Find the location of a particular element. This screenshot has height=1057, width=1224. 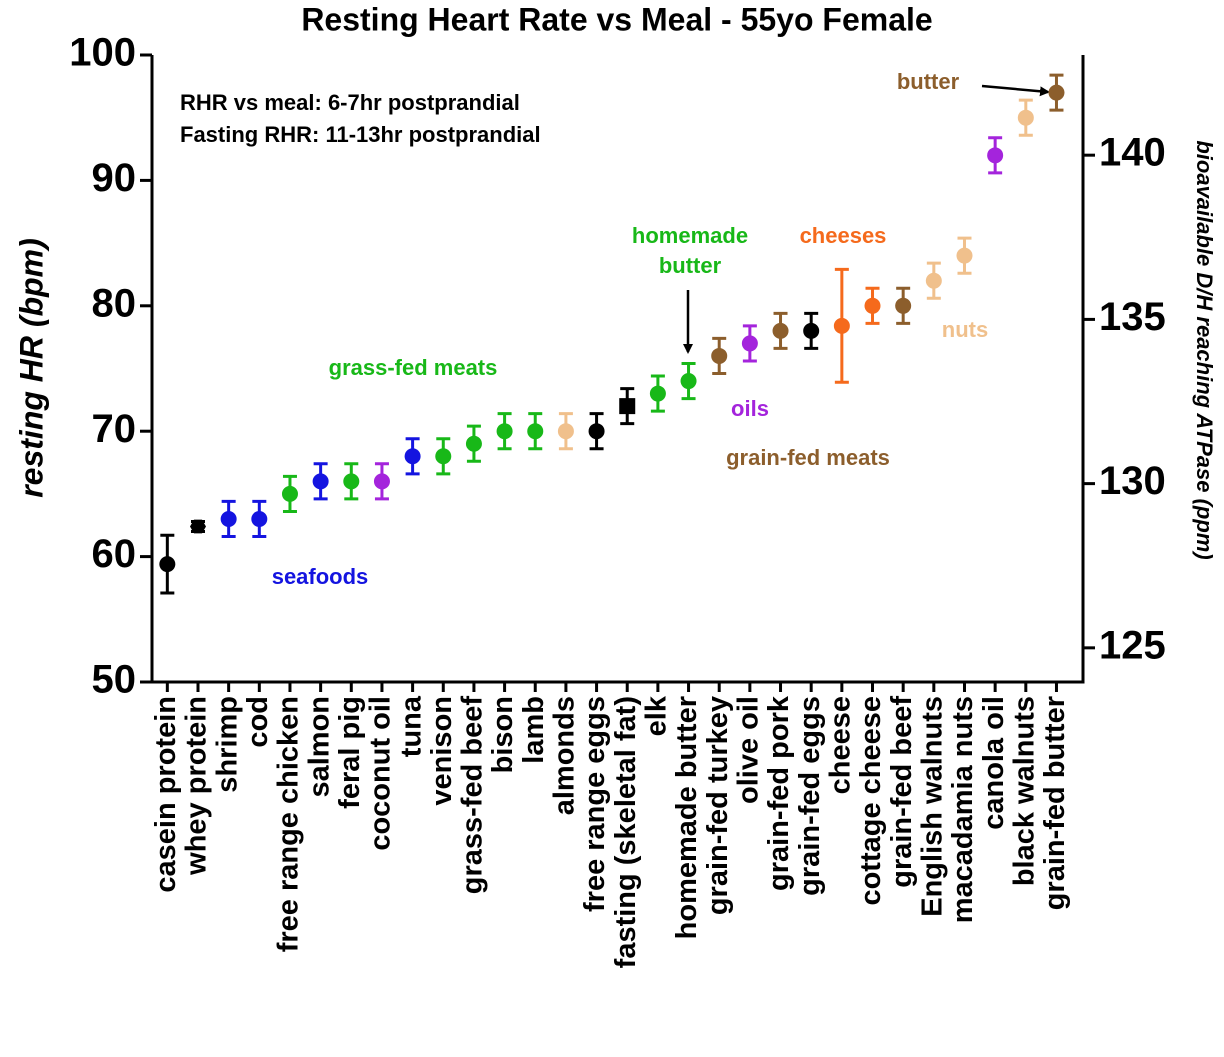

annotation: grass-fed meats is located at coordinates (413, 367).